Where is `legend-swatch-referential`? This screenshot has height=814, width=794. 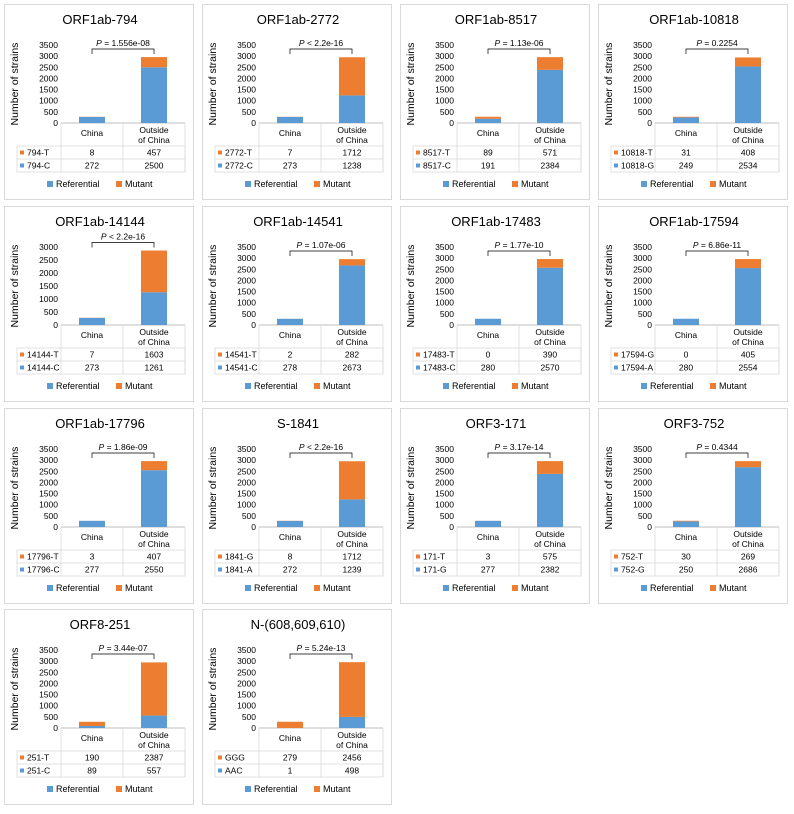
legend-swatch-referential is located at coordinates (644, 184).